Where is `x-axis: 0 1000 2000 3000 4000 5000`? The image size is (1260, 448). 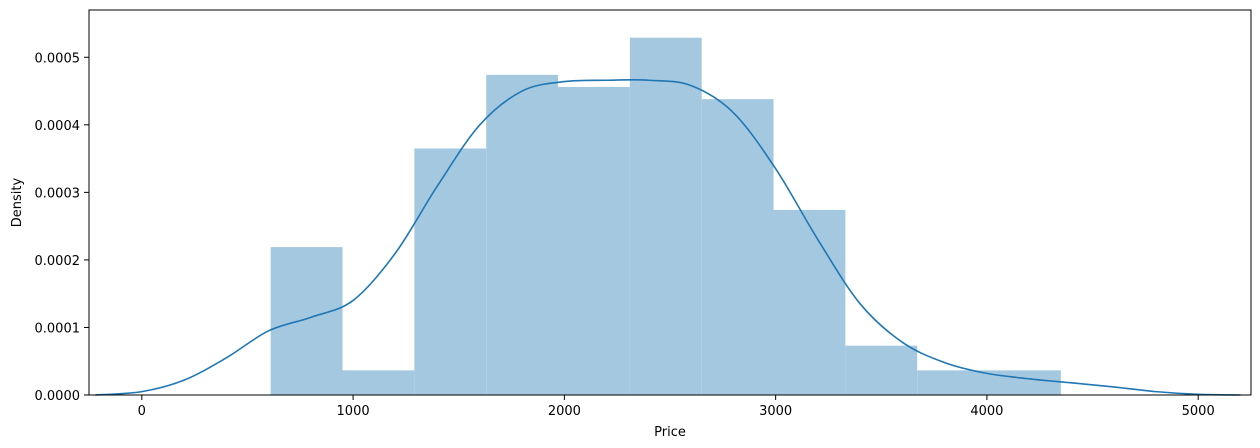 x-axis: 0 1000 2000 3000 4000 5000 is located at coordinates (676, 407).